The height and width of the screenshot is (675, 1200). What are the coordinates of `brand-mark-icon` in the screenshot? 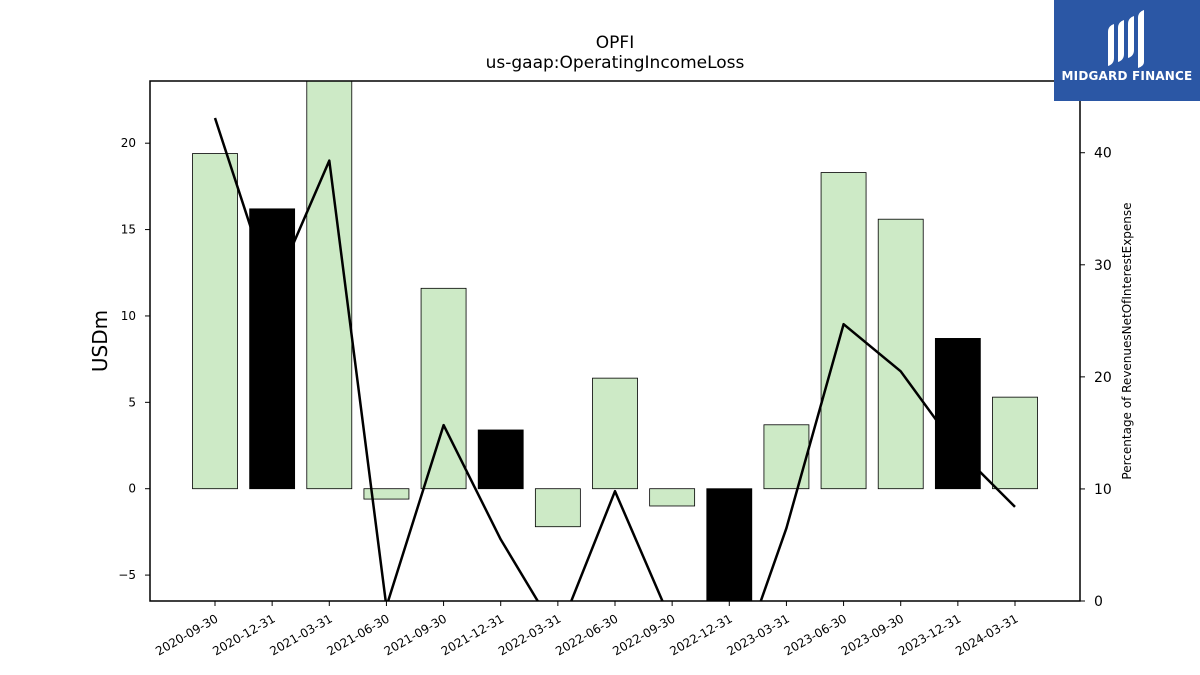 It's located at (1126, 39).